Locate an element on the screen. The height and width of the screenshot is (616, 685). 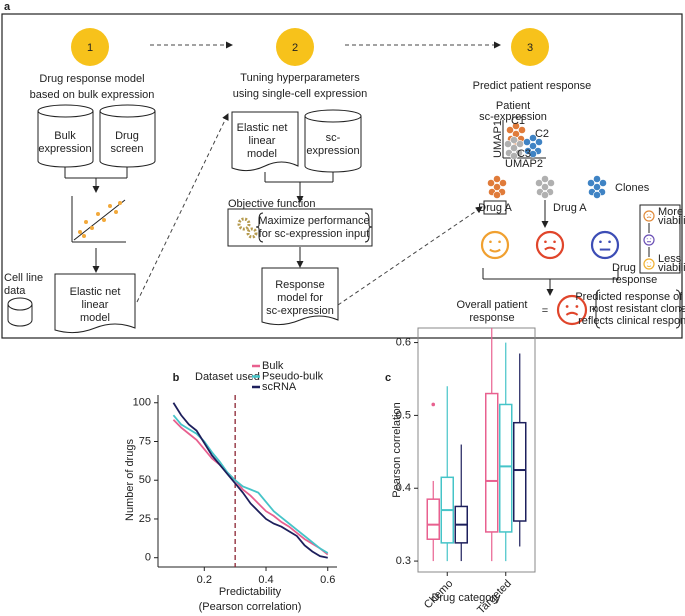
label: UMAP2 is located at coordinates (524, 164).